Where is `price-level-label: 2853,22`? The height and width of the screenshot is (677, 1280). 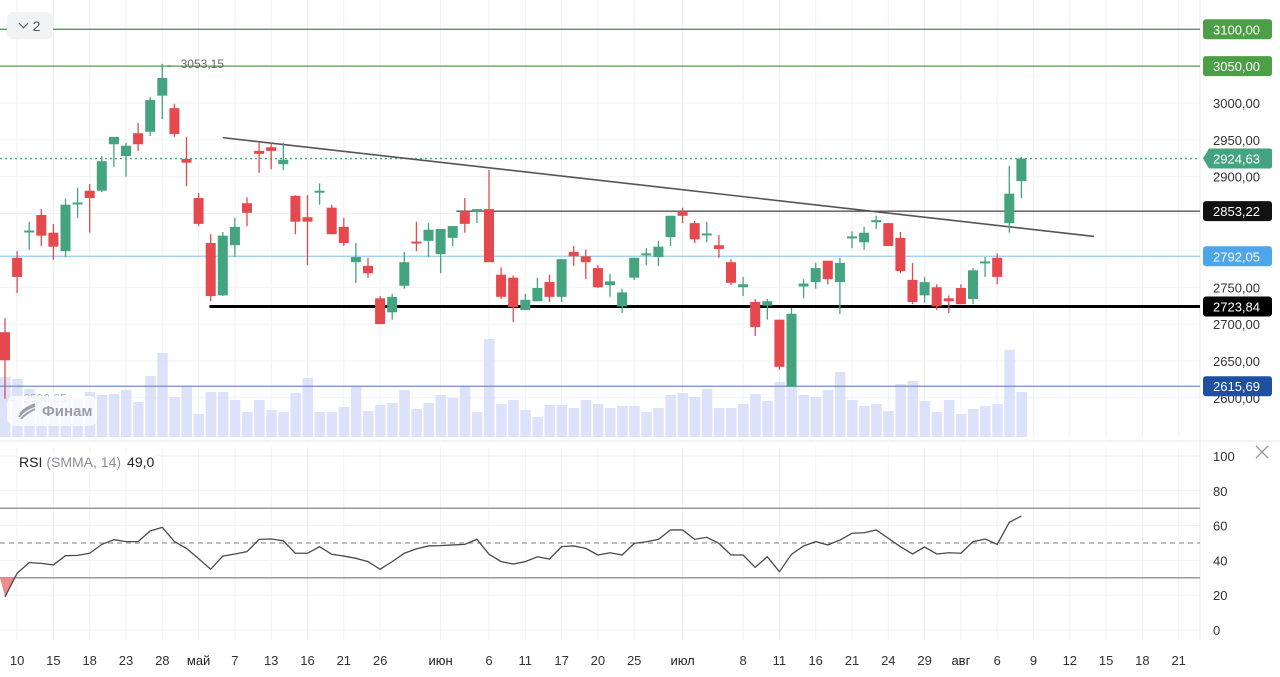 price-level-label: 2853,22 is located at coordinates (1236, 211).